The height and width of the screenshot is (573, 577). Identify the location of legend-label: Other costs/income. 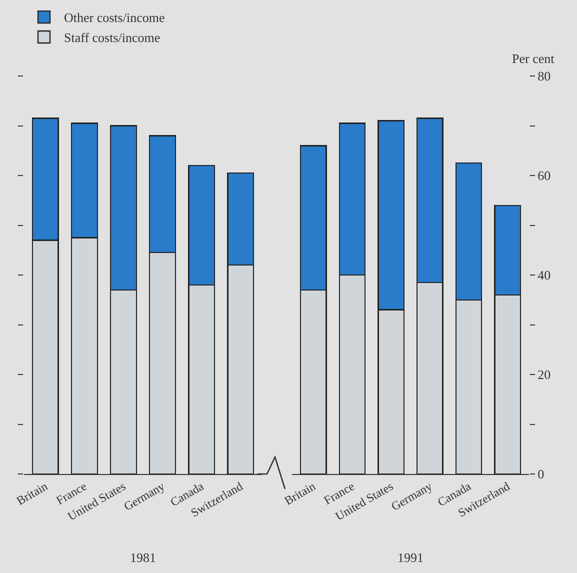
(114, 18).